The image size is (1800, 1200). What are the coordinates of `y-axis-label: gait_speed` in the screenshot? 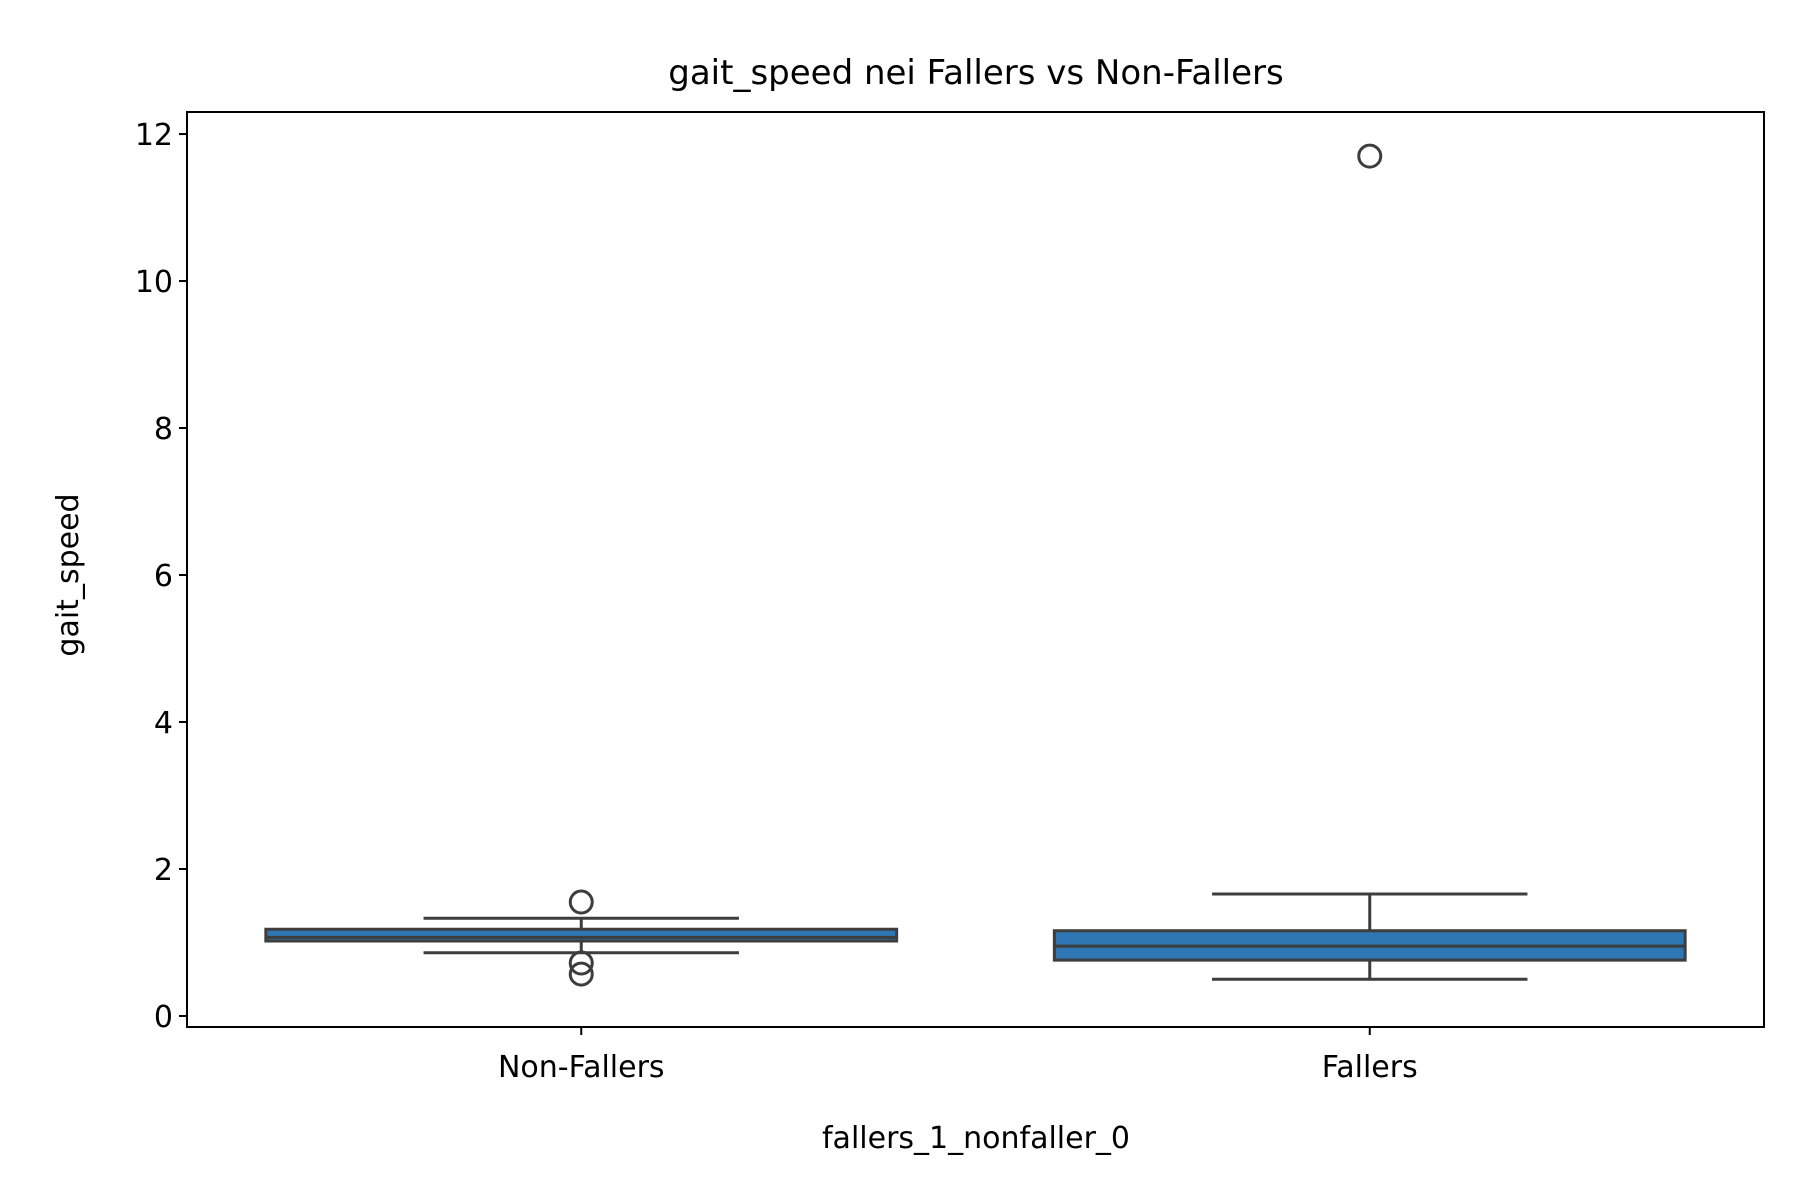 It's located at (68, 574).